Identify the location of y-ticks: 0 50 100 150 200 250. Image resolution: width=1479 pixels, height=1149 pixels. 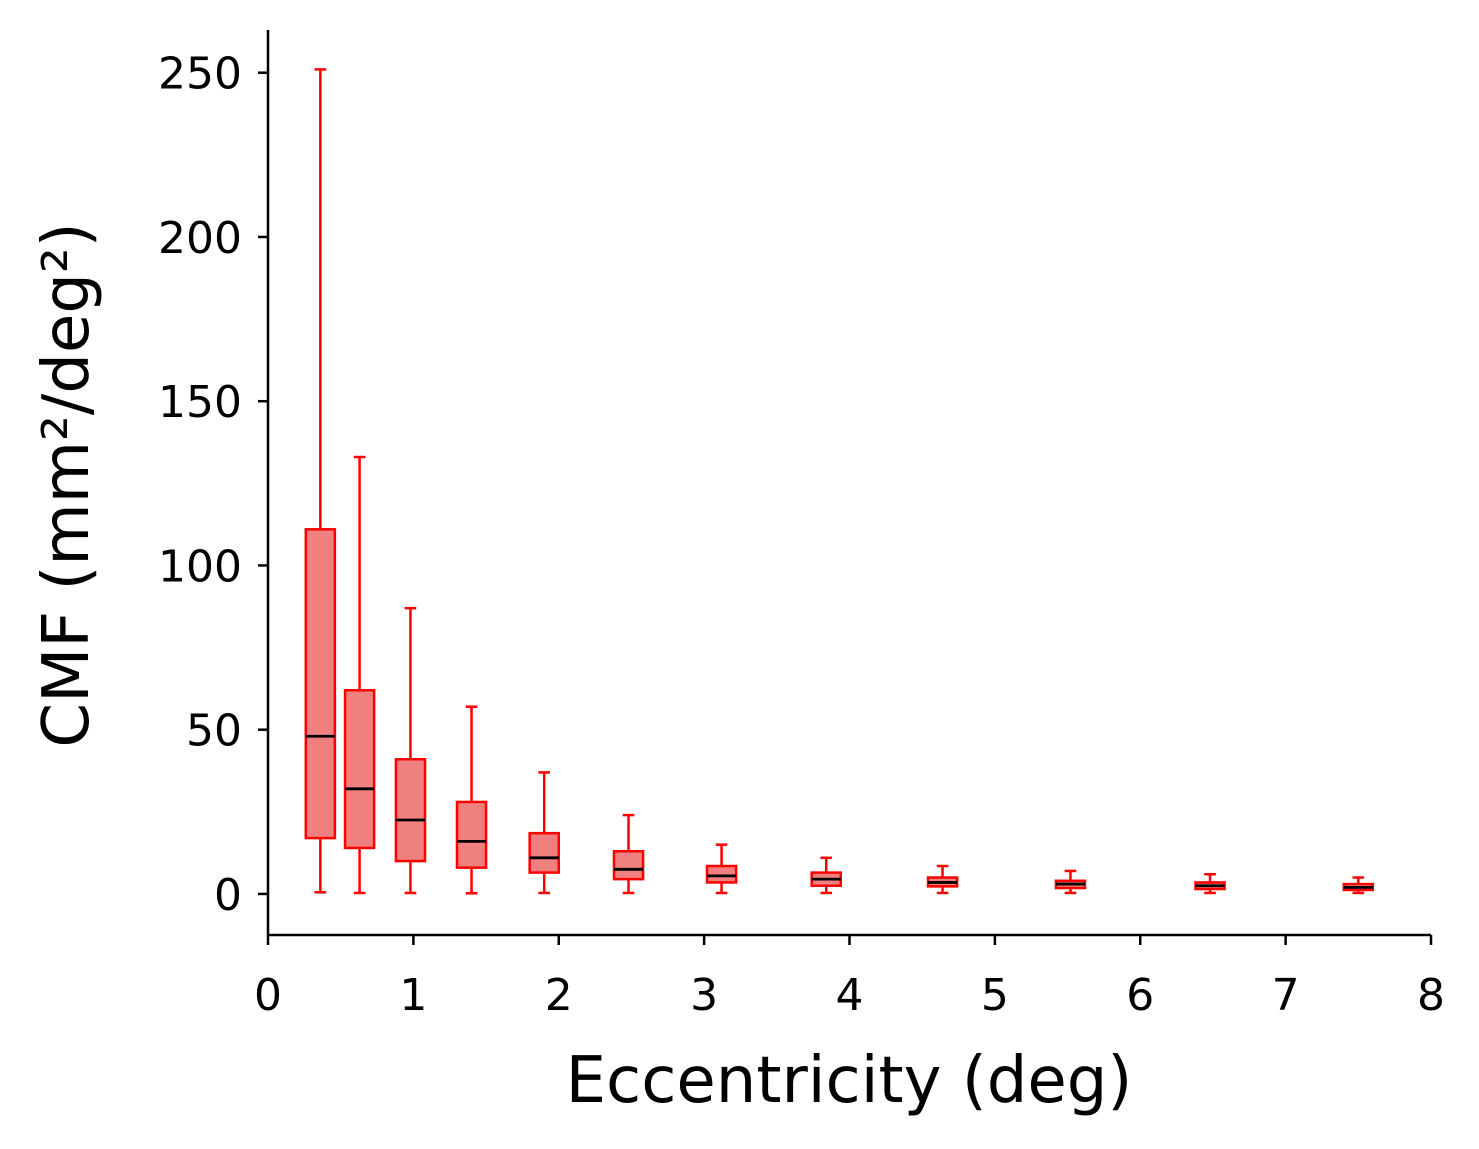
(213, 485).